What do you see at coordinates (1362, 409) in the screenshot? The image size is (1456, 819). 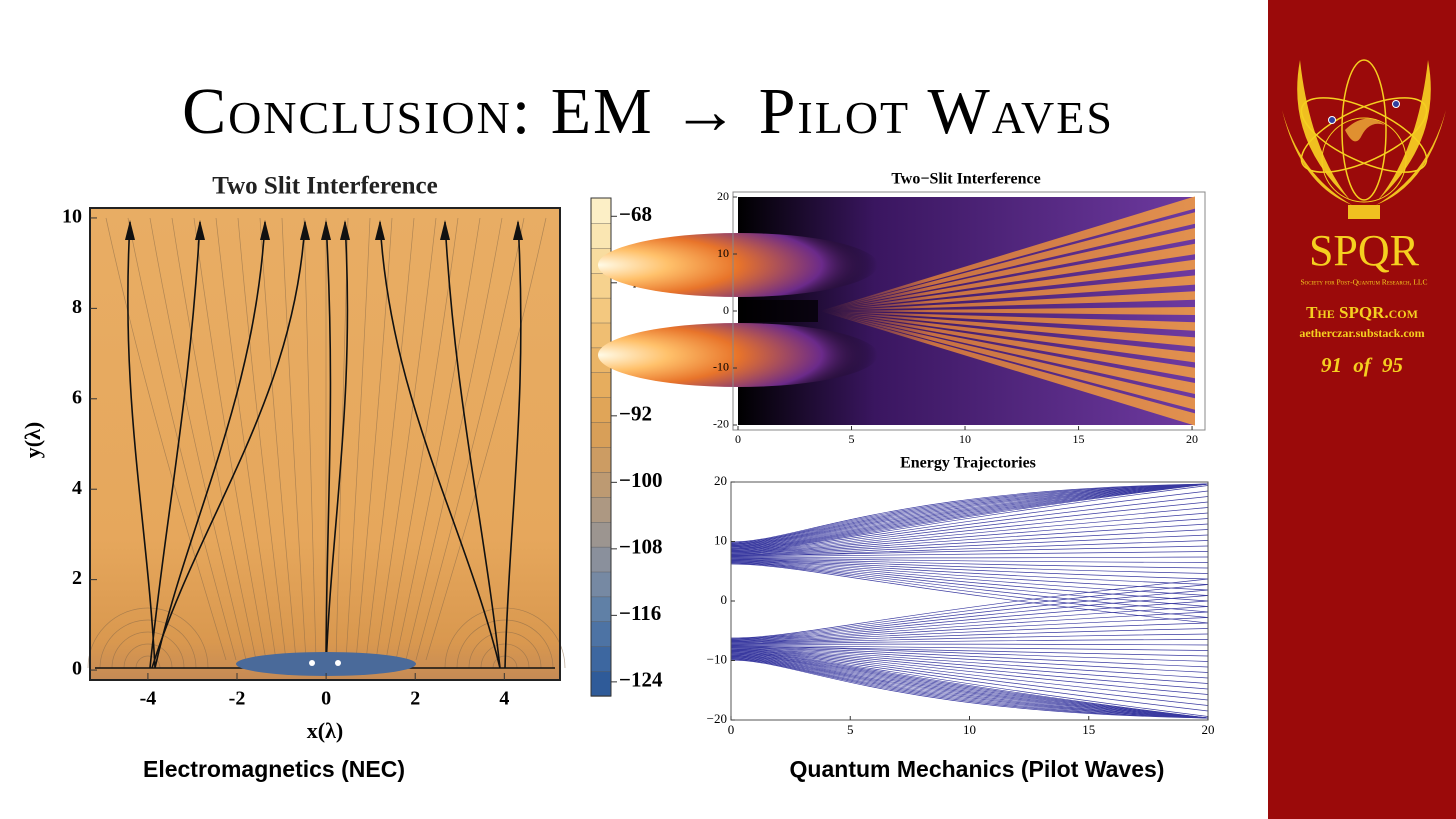 I see `sidebar` at bounding box center [1362, 409].